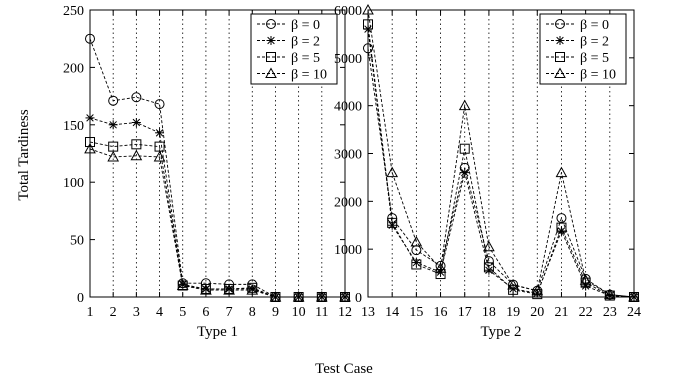  I want to click on x-tick-label: 8, so click(252, 312).